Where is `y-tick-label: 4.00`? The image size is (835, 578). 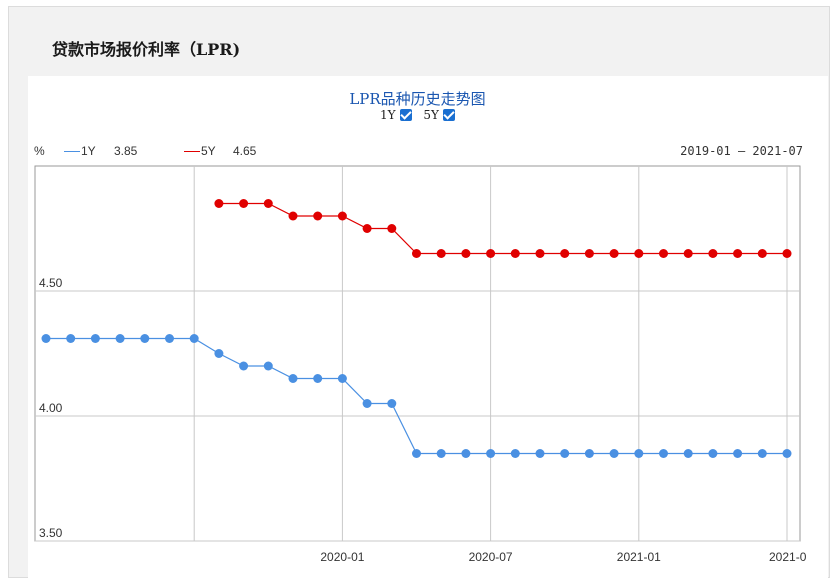 y-tick-label: 4.00 is located at coordinates (51, 408).